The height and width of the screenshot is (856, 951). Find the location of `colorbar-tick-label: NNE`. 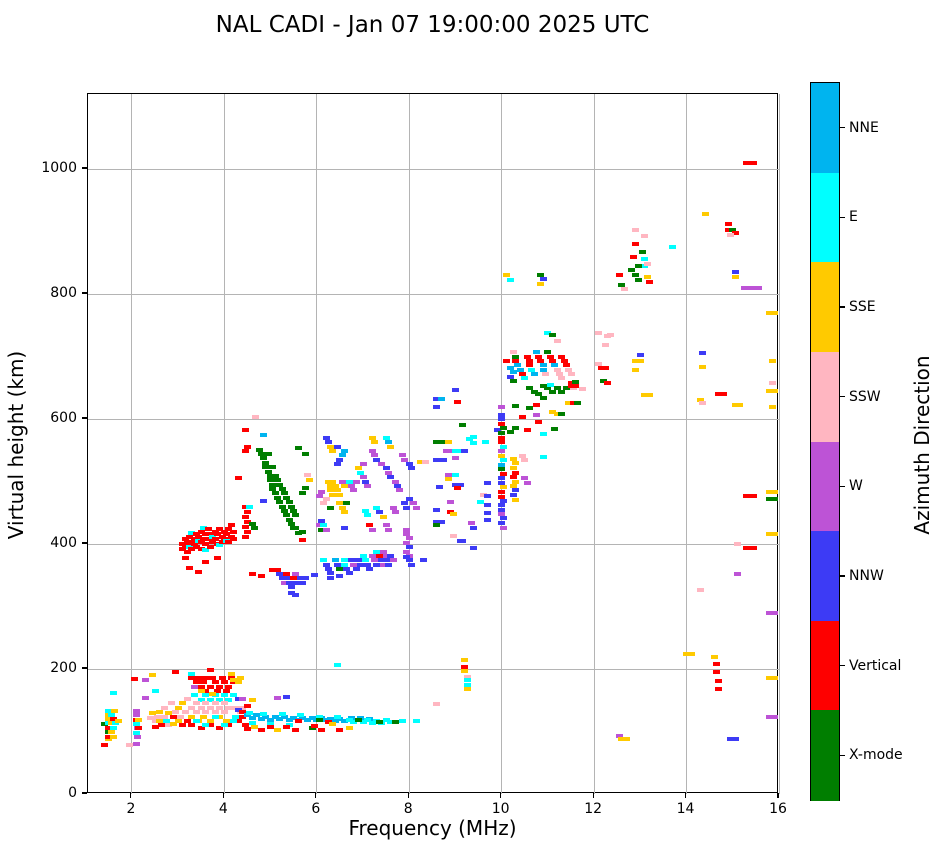

colorbar-tick-label: NNE is located at coordinates (864, 127).